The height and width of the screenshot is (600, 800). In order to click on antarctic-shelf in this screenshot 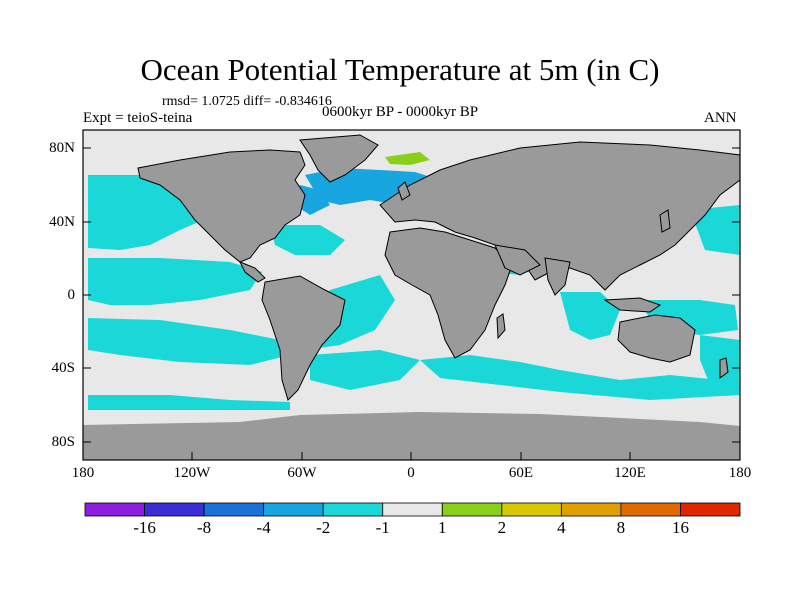, I will do `click(411, 422)`.